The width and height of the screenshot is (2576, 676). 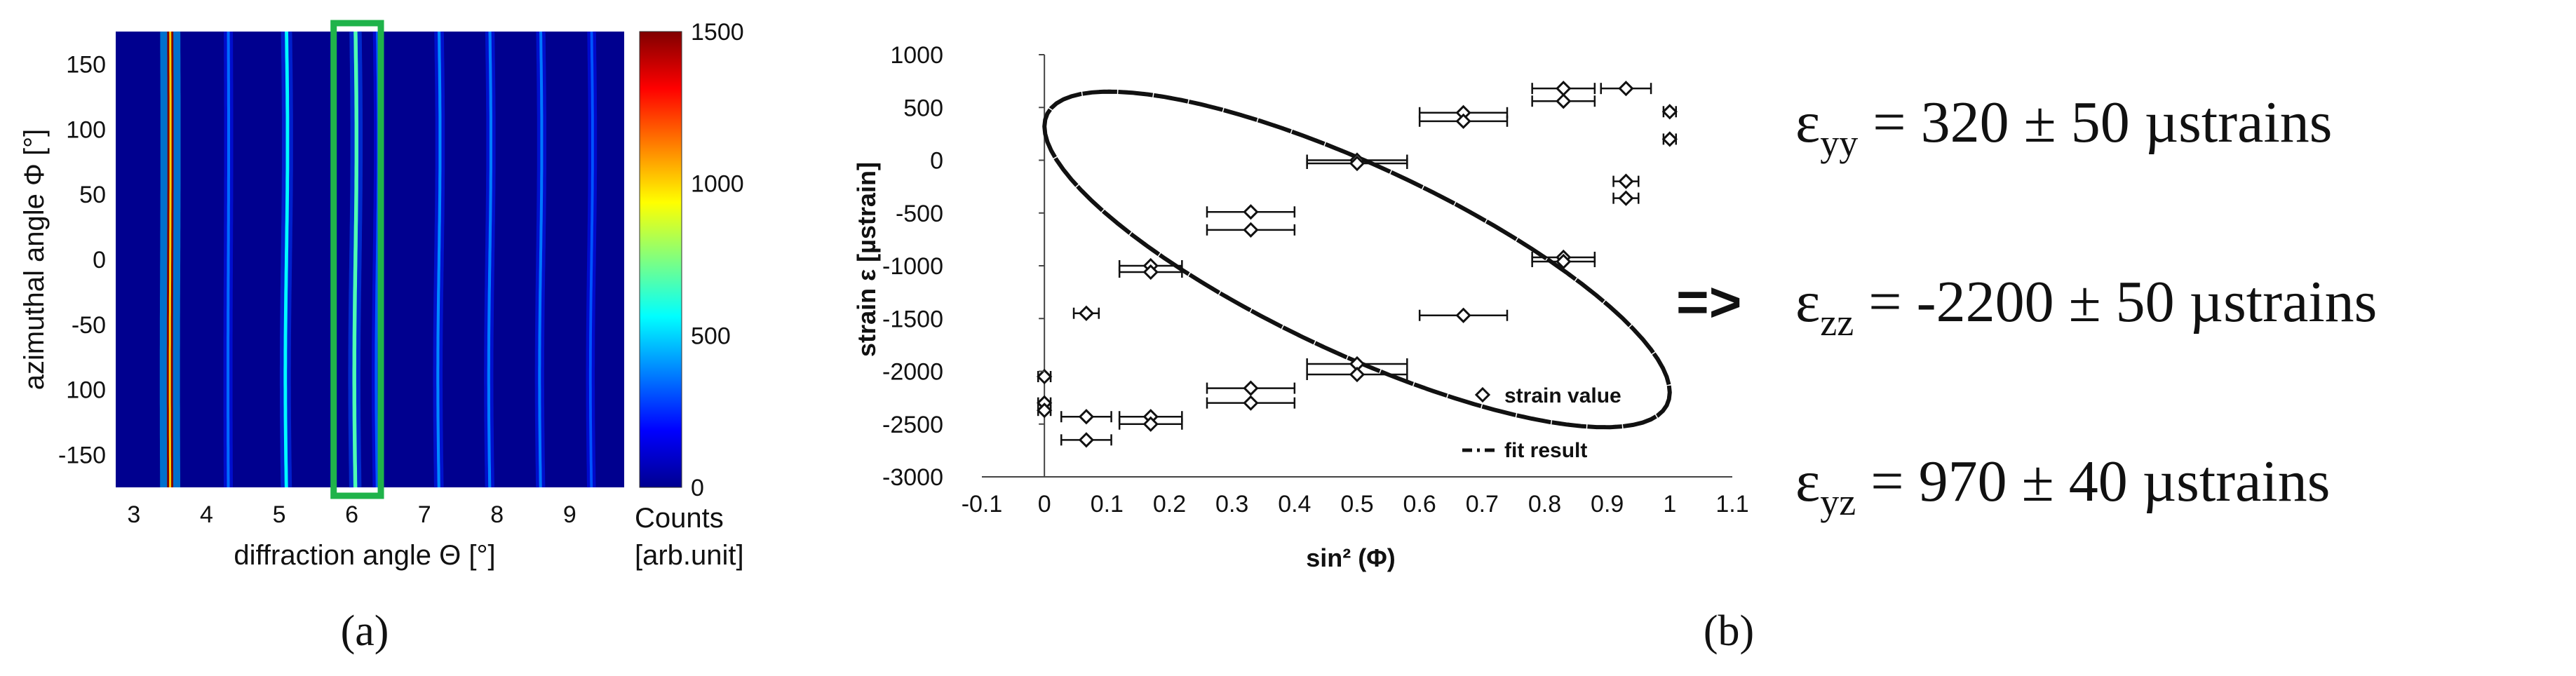 I want to click on heatmap-y-tick-label: 100, so click(x=86, y=129).